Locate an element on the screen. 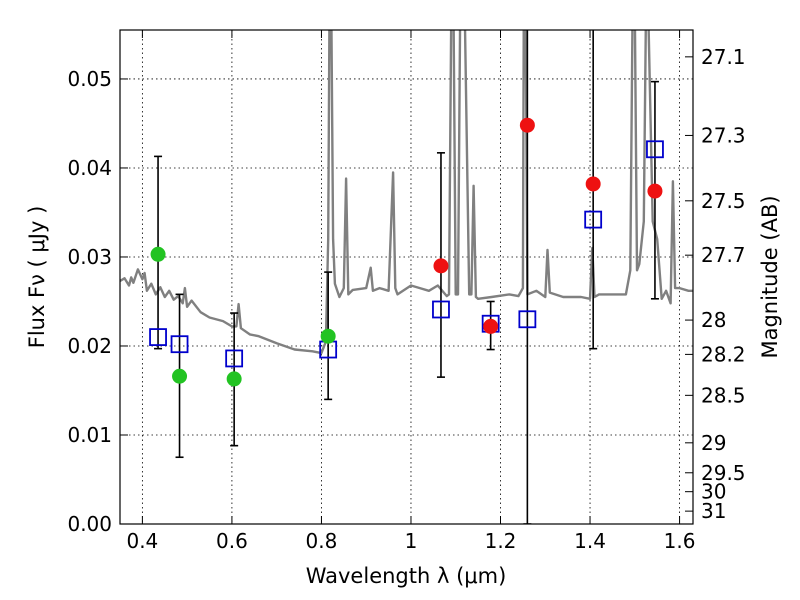  y-tick-label: 0.04 is located at coordinates (89, 168).